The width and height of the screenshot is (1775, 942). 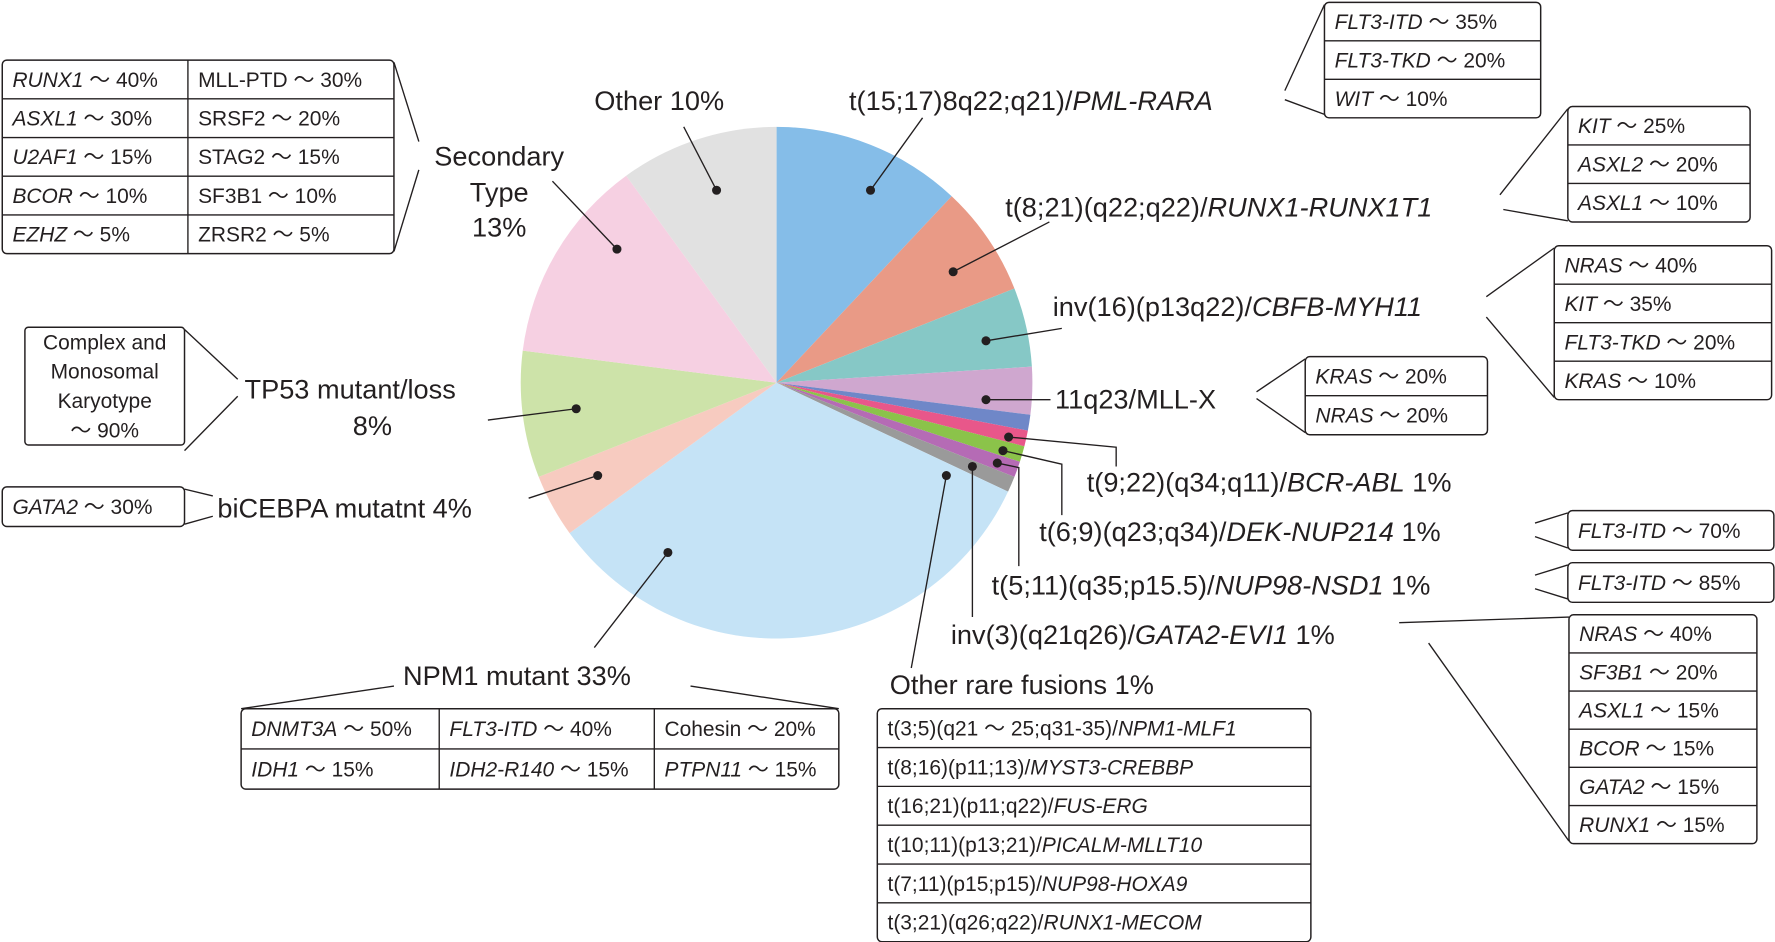 I want to click on table-cell: KIT 〜 25%, so click(x=1631, y=126).